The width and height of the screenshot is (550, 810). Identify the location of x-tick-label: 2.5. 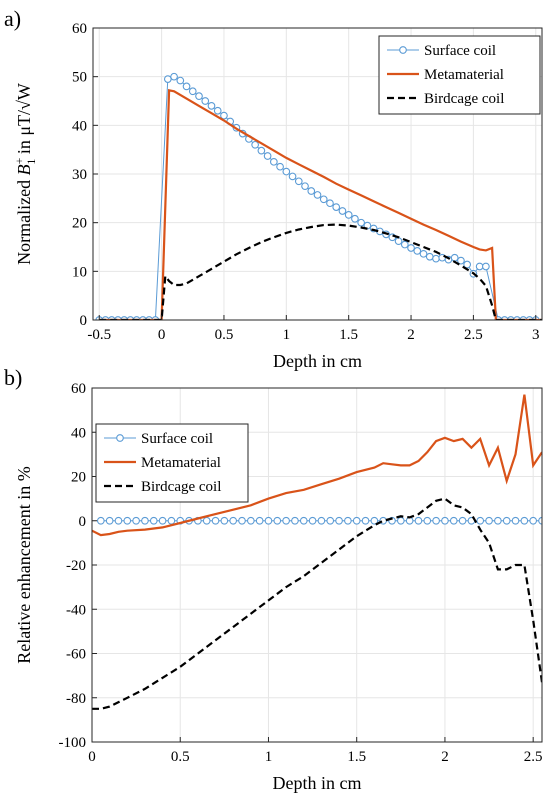
(473, 335).